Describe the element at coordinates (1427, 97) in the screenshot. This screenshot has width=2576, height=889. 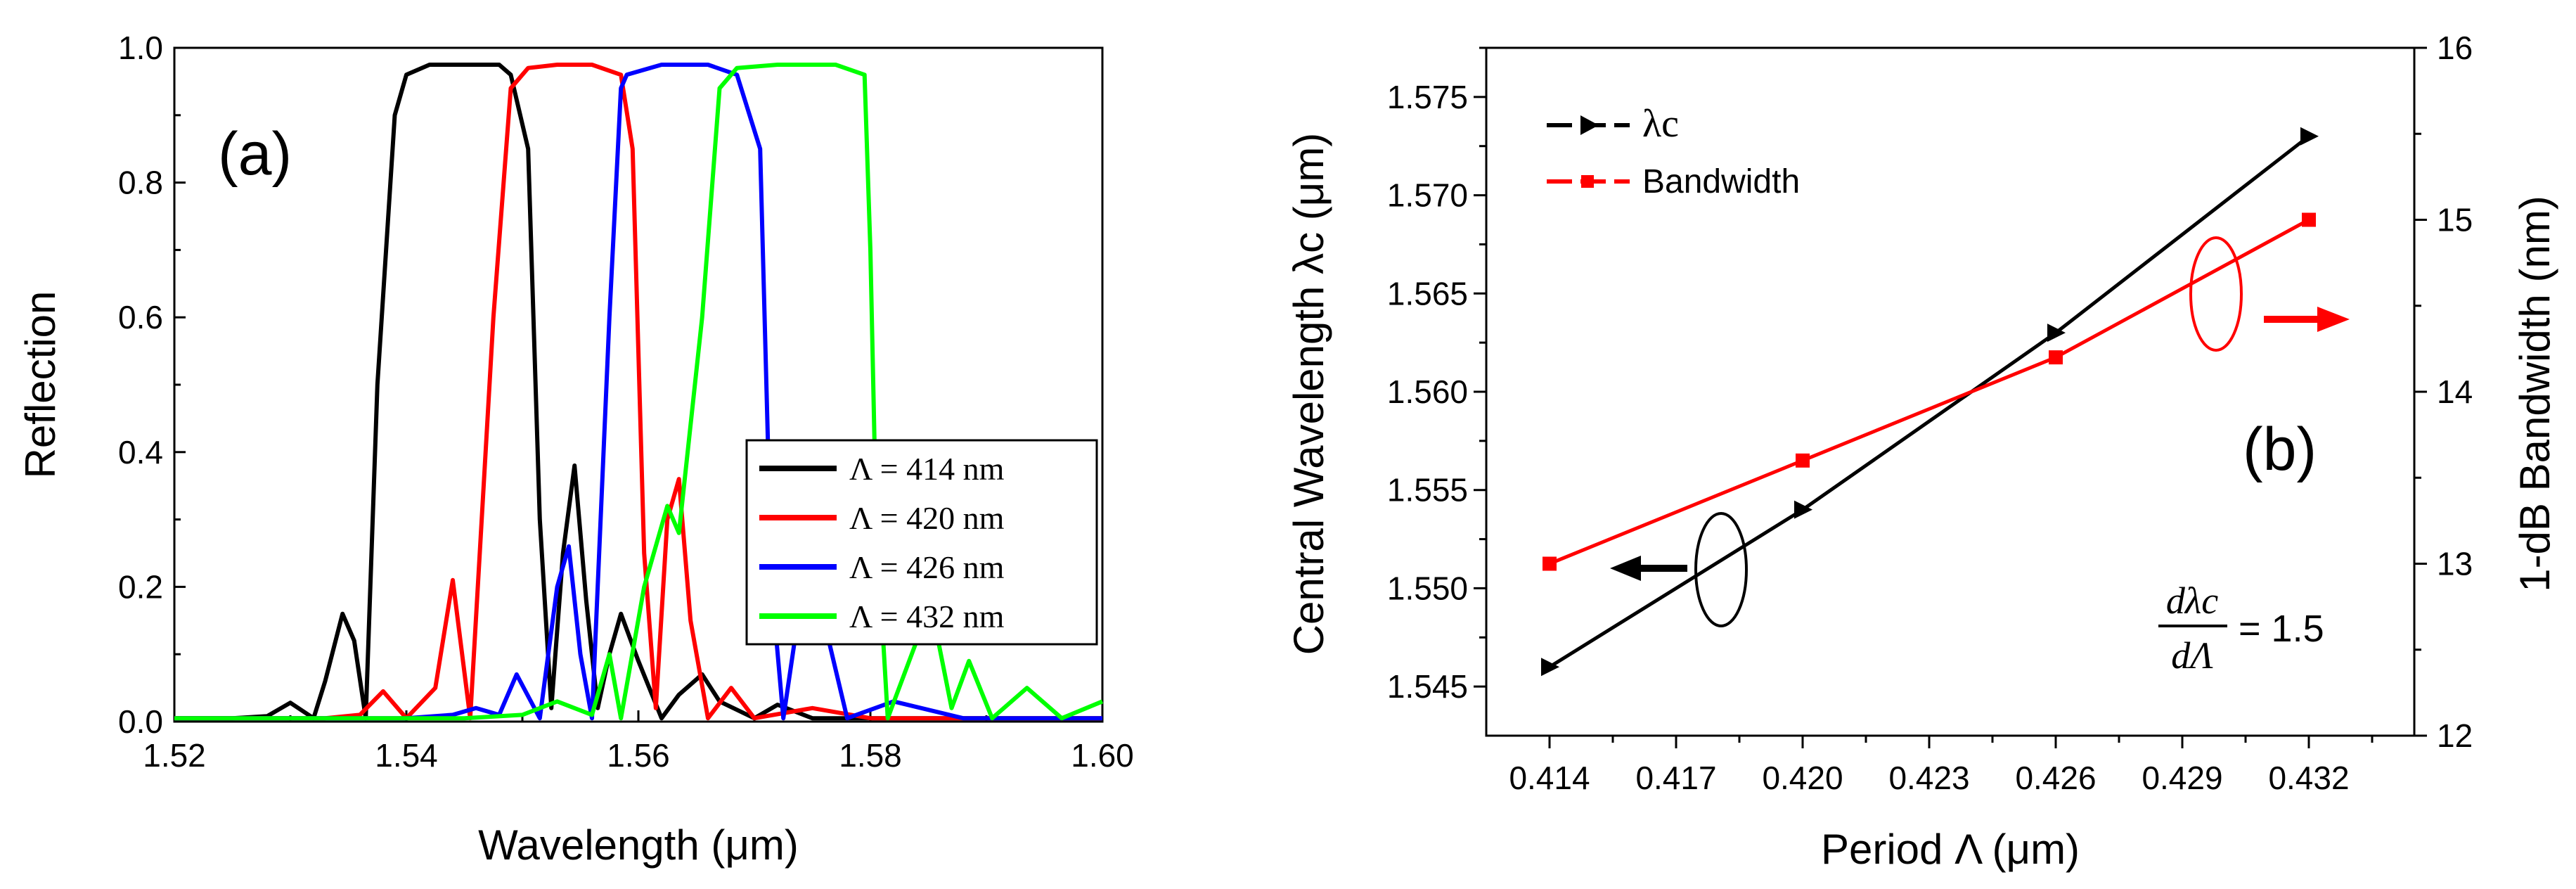
I see `b-yleft-tick-label-6: 1.575` at that location.